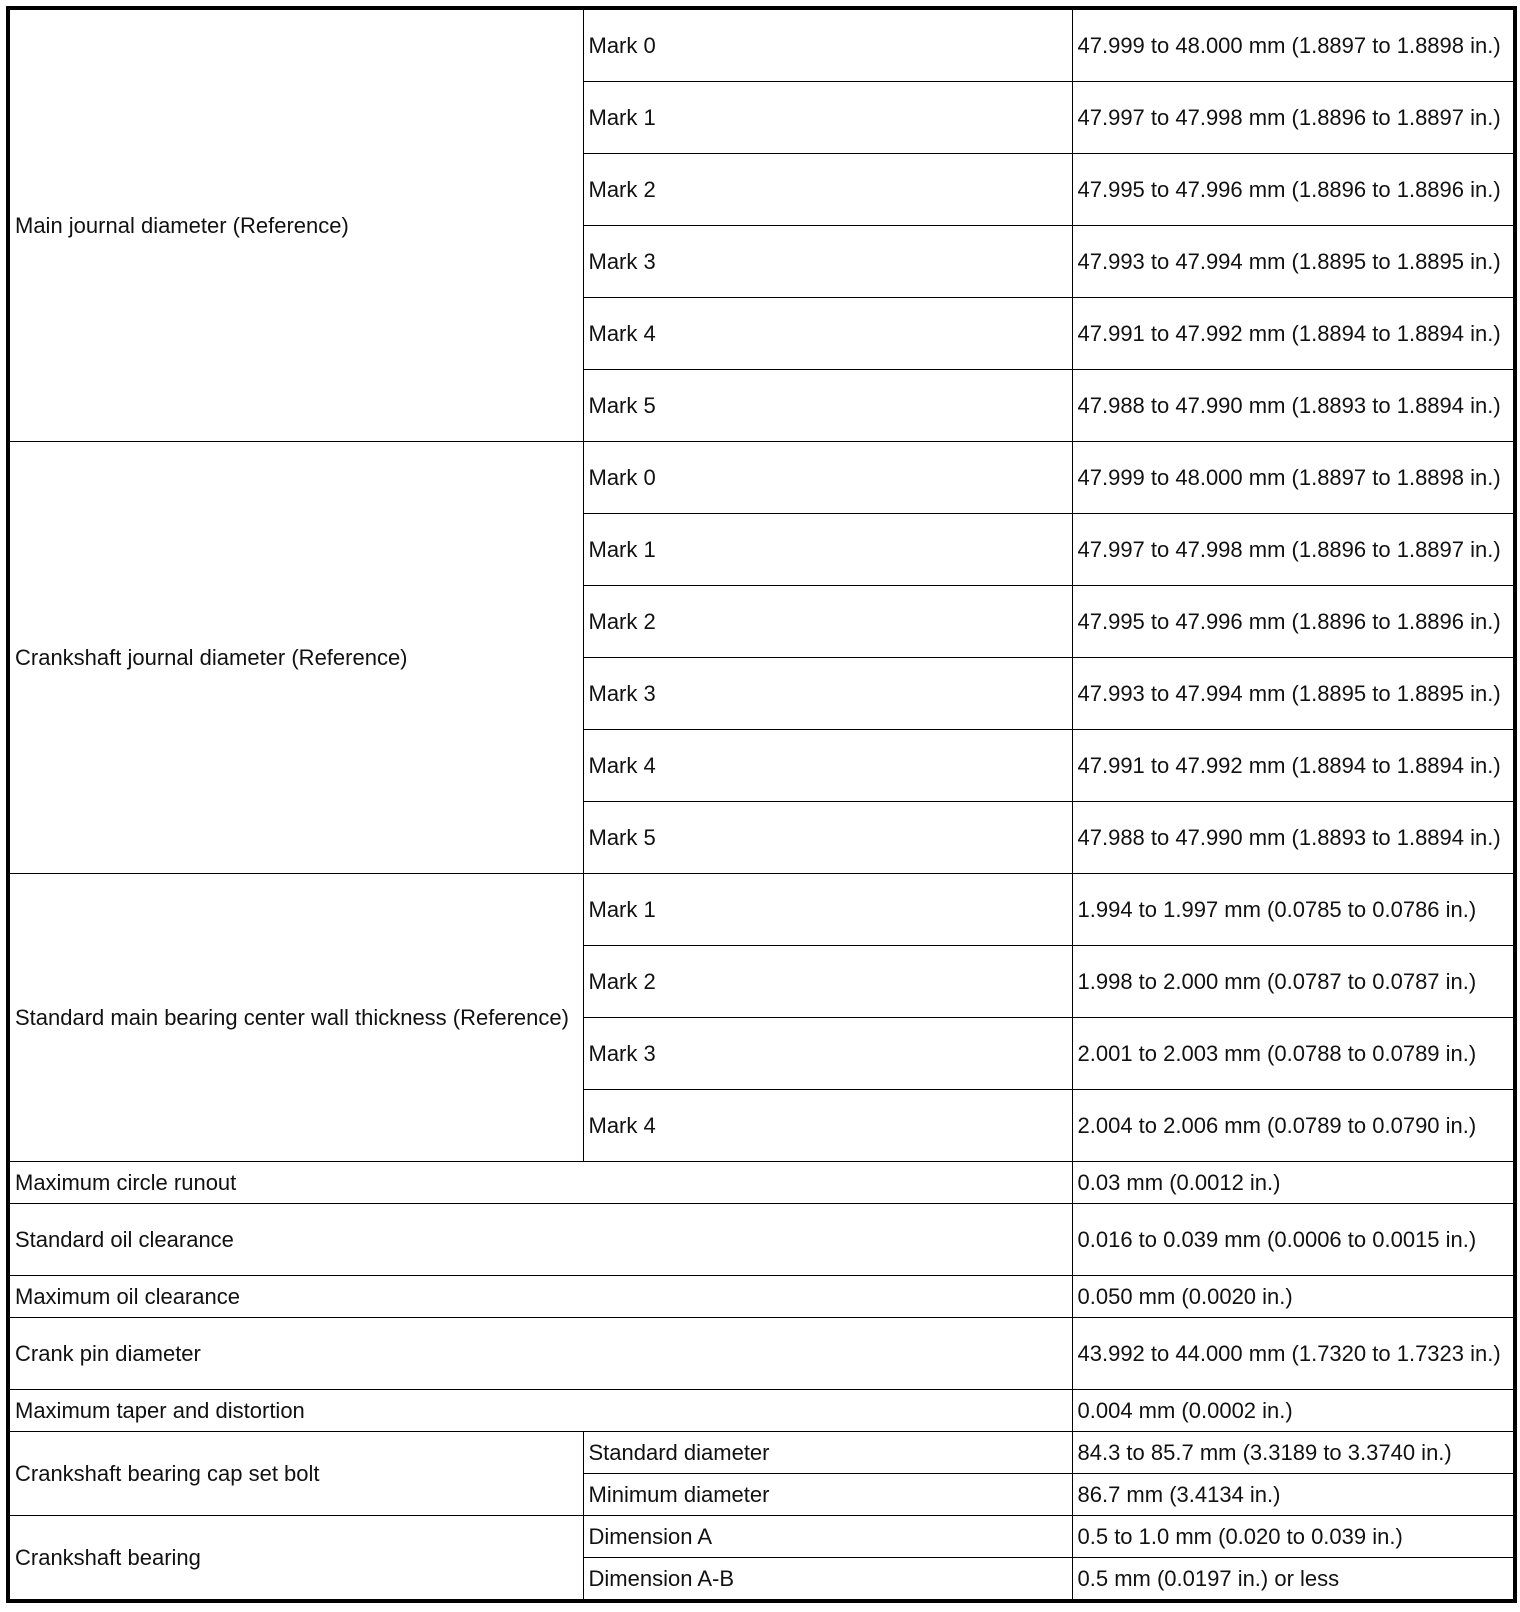  What do you see at coordinates (1293, 1536) in the screenshot?
I see `spec-value: 0.5 to 1.0 mm (0.020 to 0.039 in.)` at bounding box center [1293, 1536].